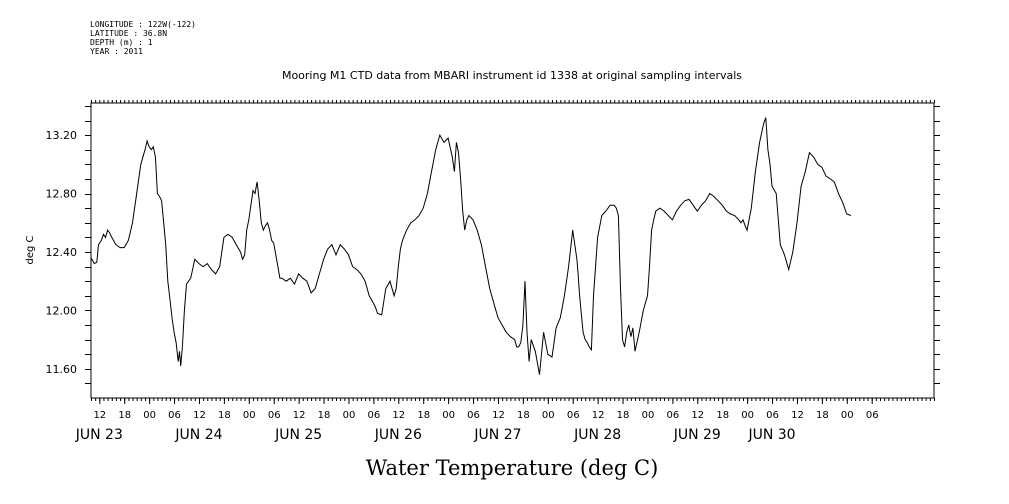 This screenshot has height=504, width=1009. I want to click on y-tick-label: 11.60, so click(62, 369).